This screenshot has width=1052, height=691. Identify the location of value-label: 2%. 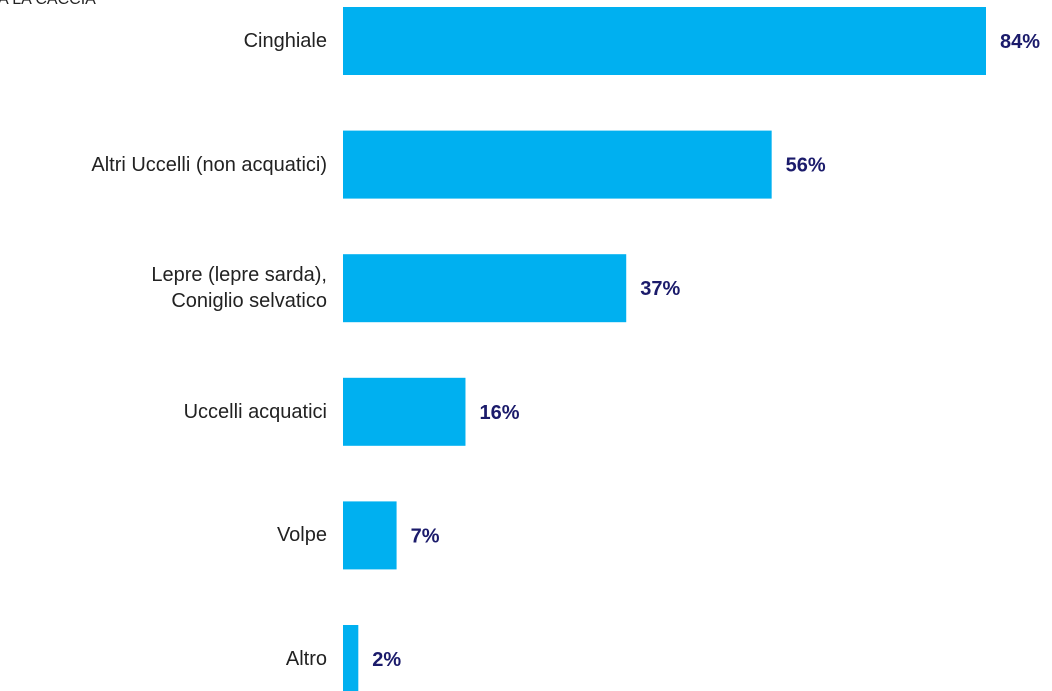
(386, 660).